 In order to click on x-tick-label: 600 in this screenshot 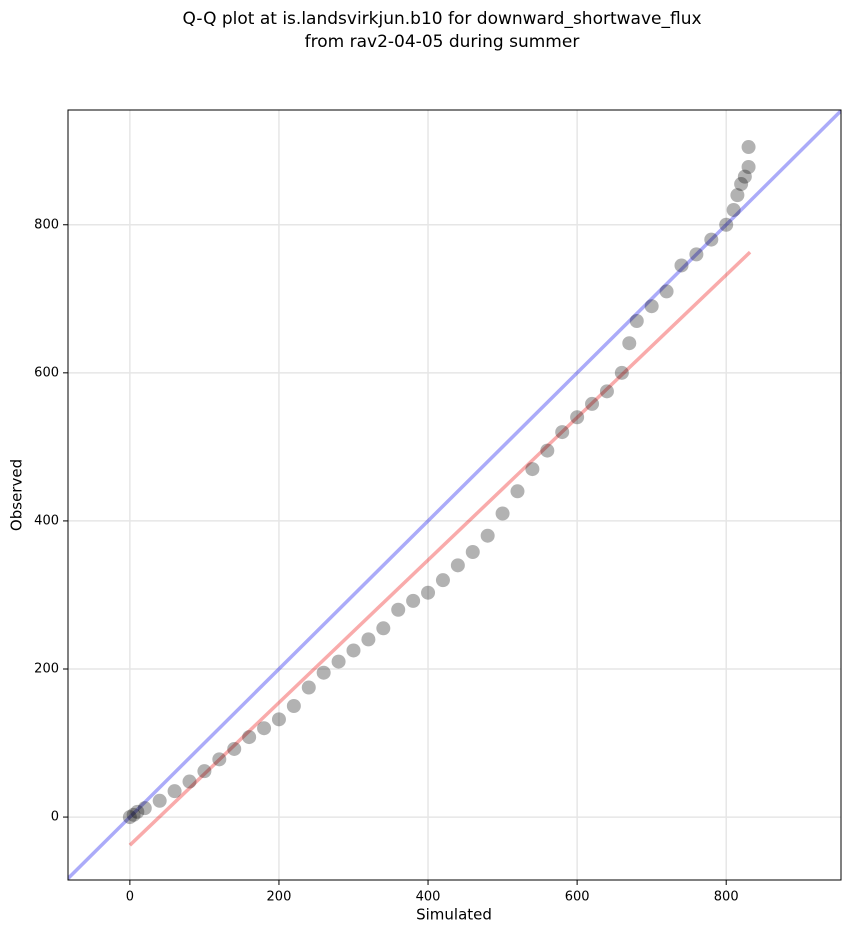, I will do `click(577, 897)`.